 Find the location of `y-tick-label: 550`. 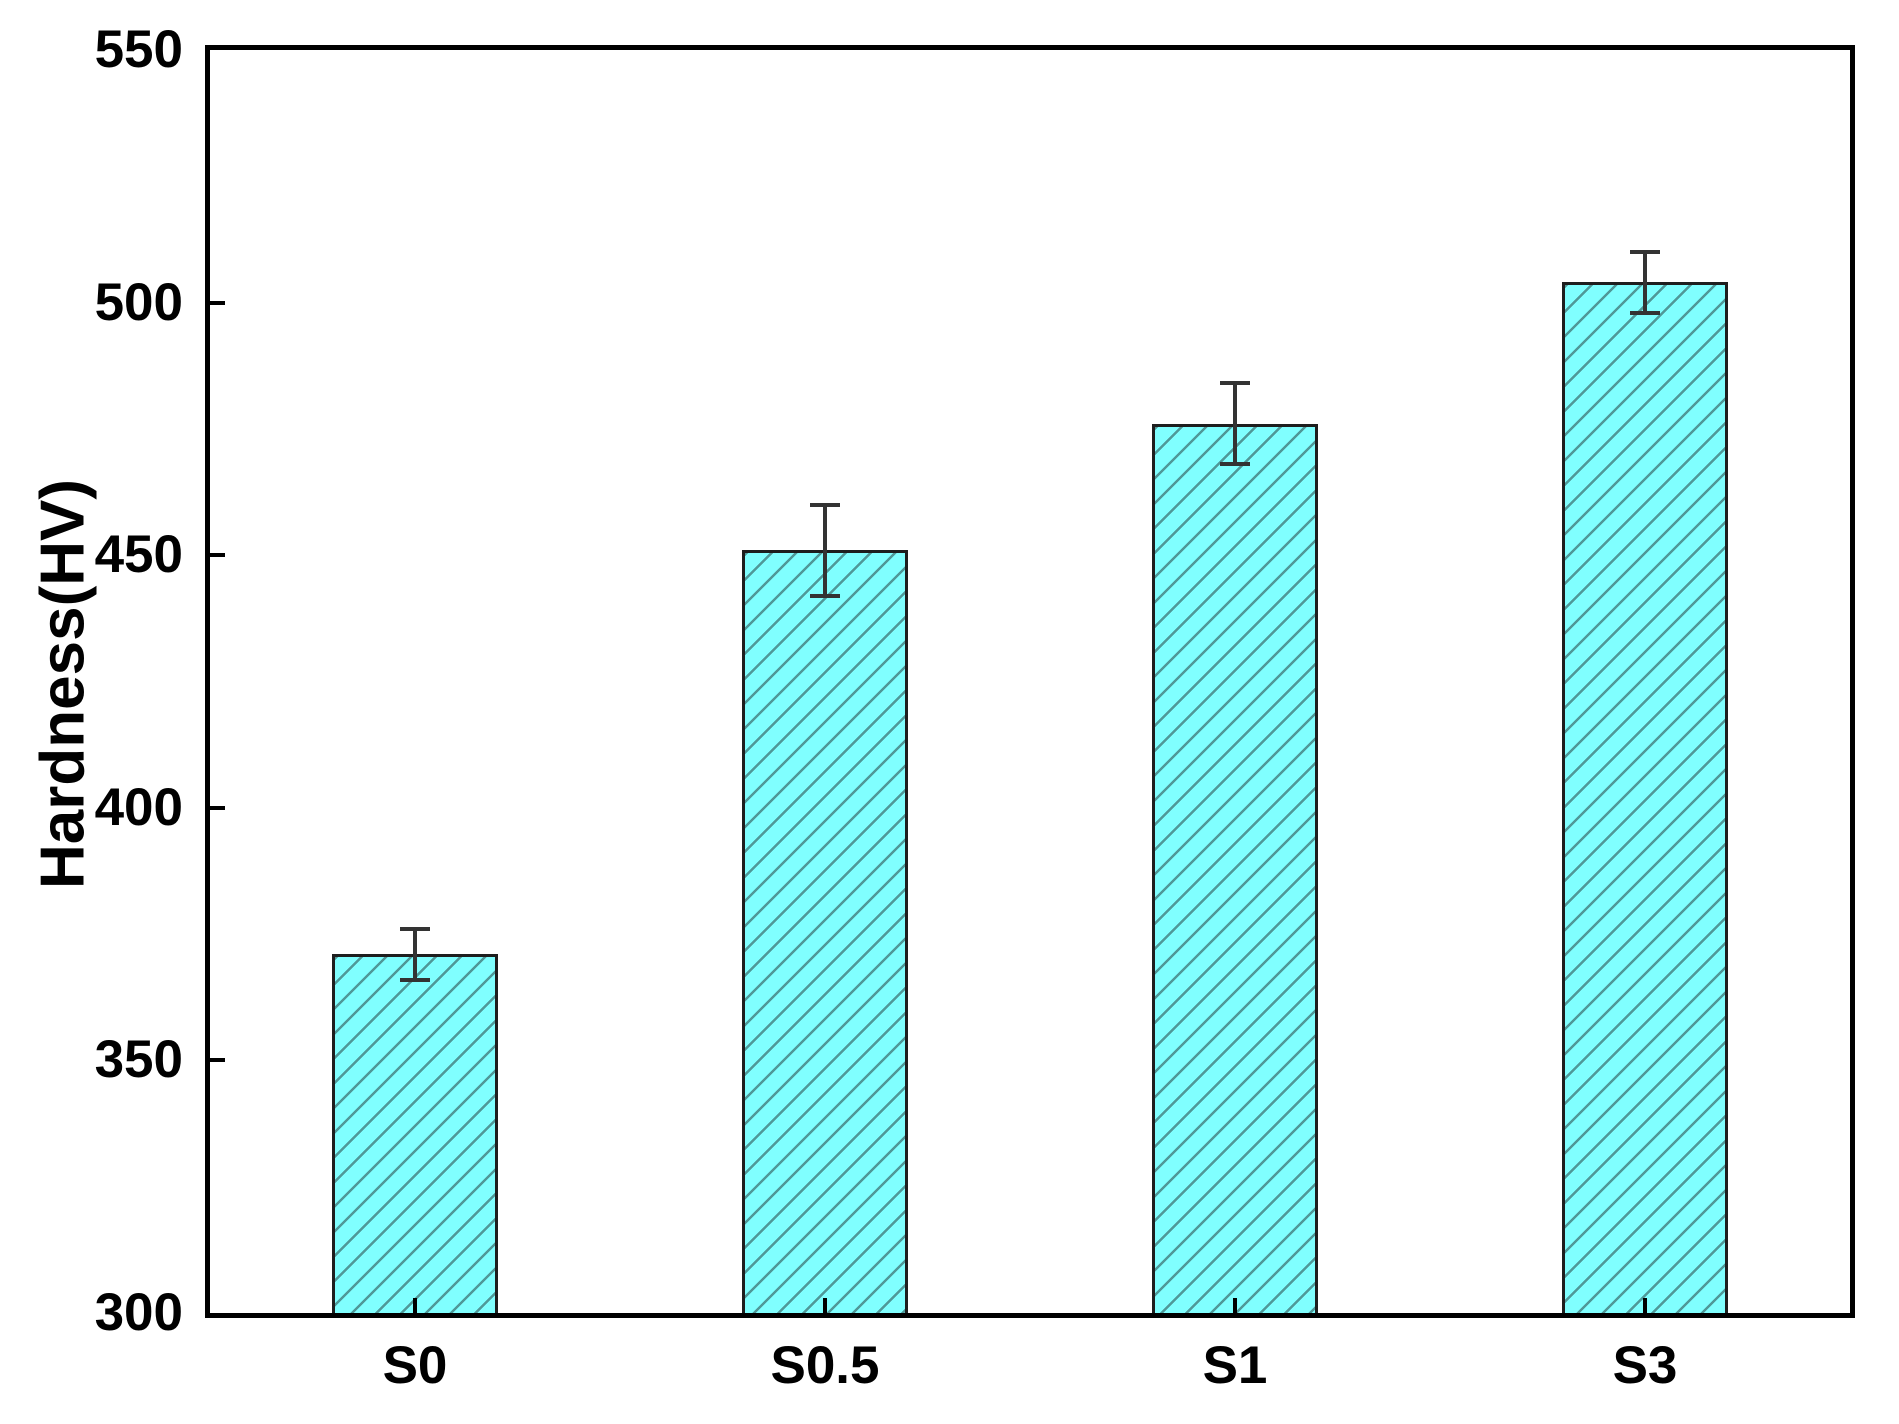

y-tick-label: 550 is located at coordinates (138, 49).